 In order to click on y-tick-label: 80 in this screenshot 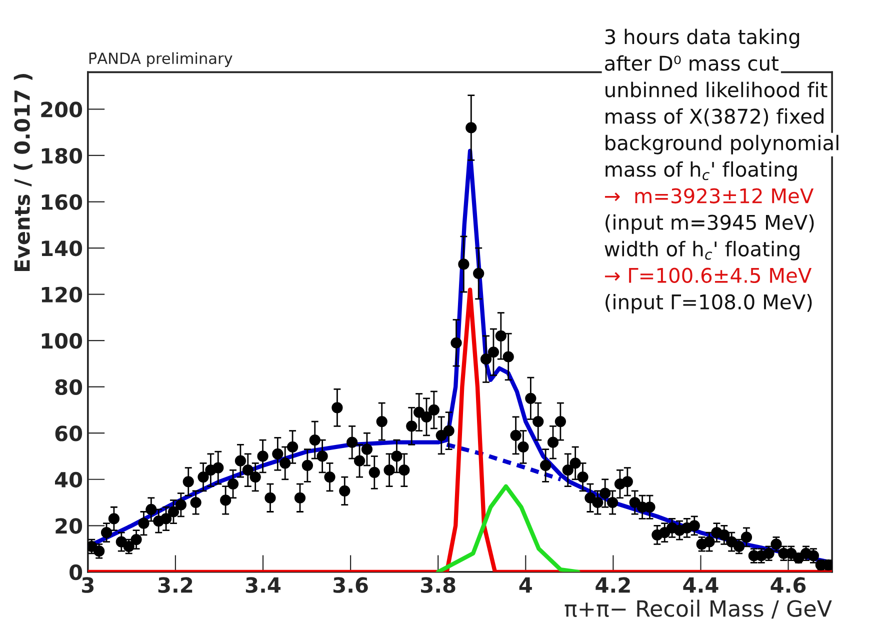, I will do `click(68, 387)`.